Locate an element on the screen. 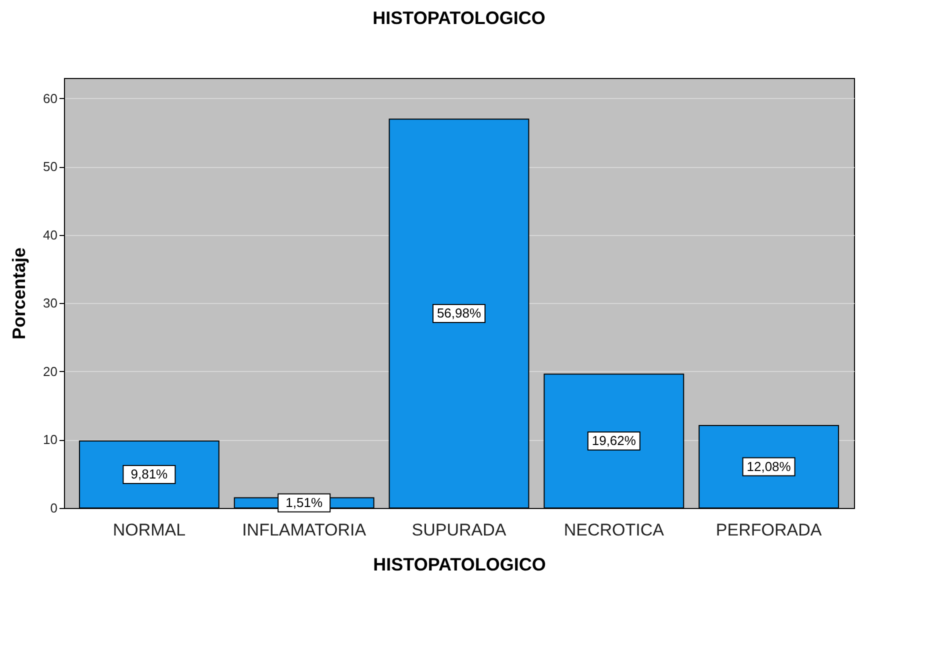 Image resolution: width=932 pixels, height=652 pixels. x-tick-label: PERFORADA is located at coordinates (769, 530).